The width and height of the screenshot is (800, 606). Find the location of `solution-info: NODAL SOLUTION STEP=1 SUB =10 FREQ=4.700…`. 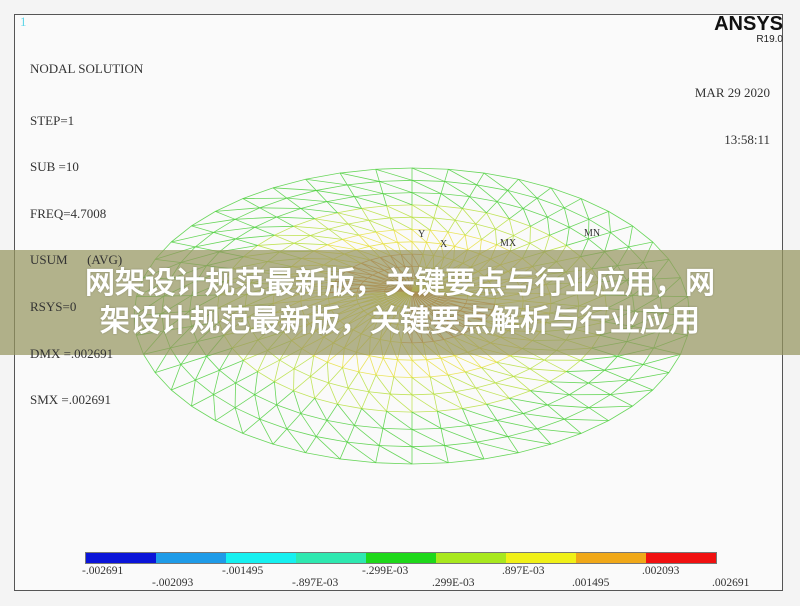

solution-info: NODAL SOLUTION STEP=1 SUB =10 FREQ=4.700… is located at coordinates (86, 226).